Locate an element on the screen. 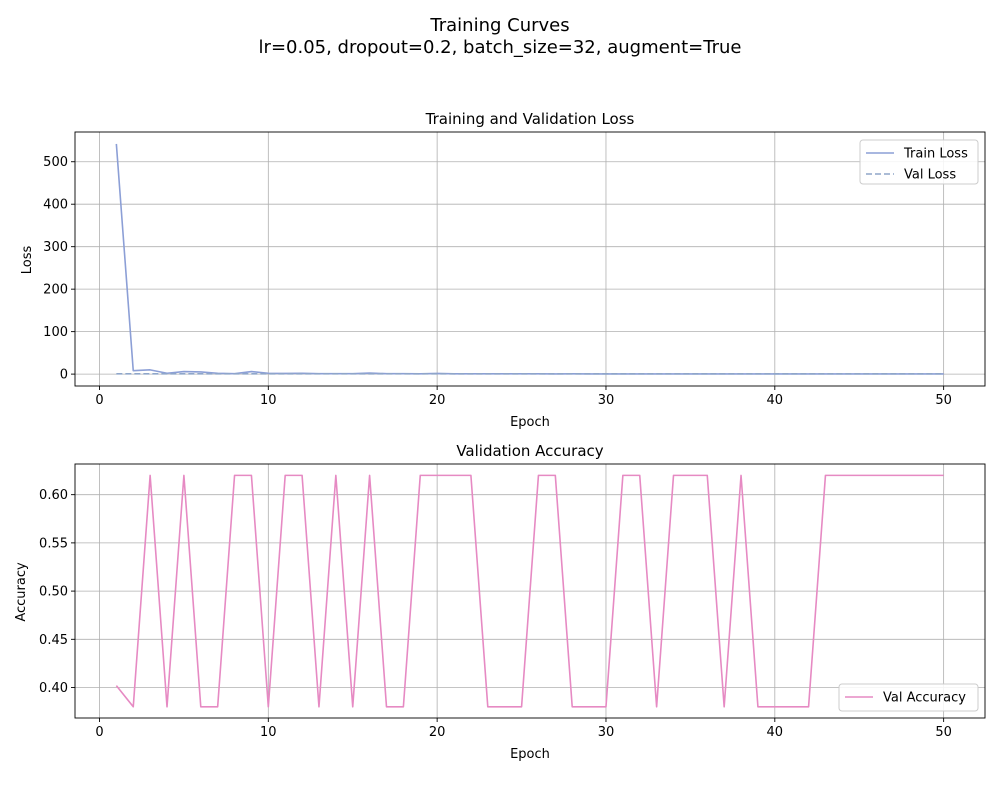 This screenshot has width=1000, height=800. suptitle-main: Training Curves is located at coordinates (499, 25).